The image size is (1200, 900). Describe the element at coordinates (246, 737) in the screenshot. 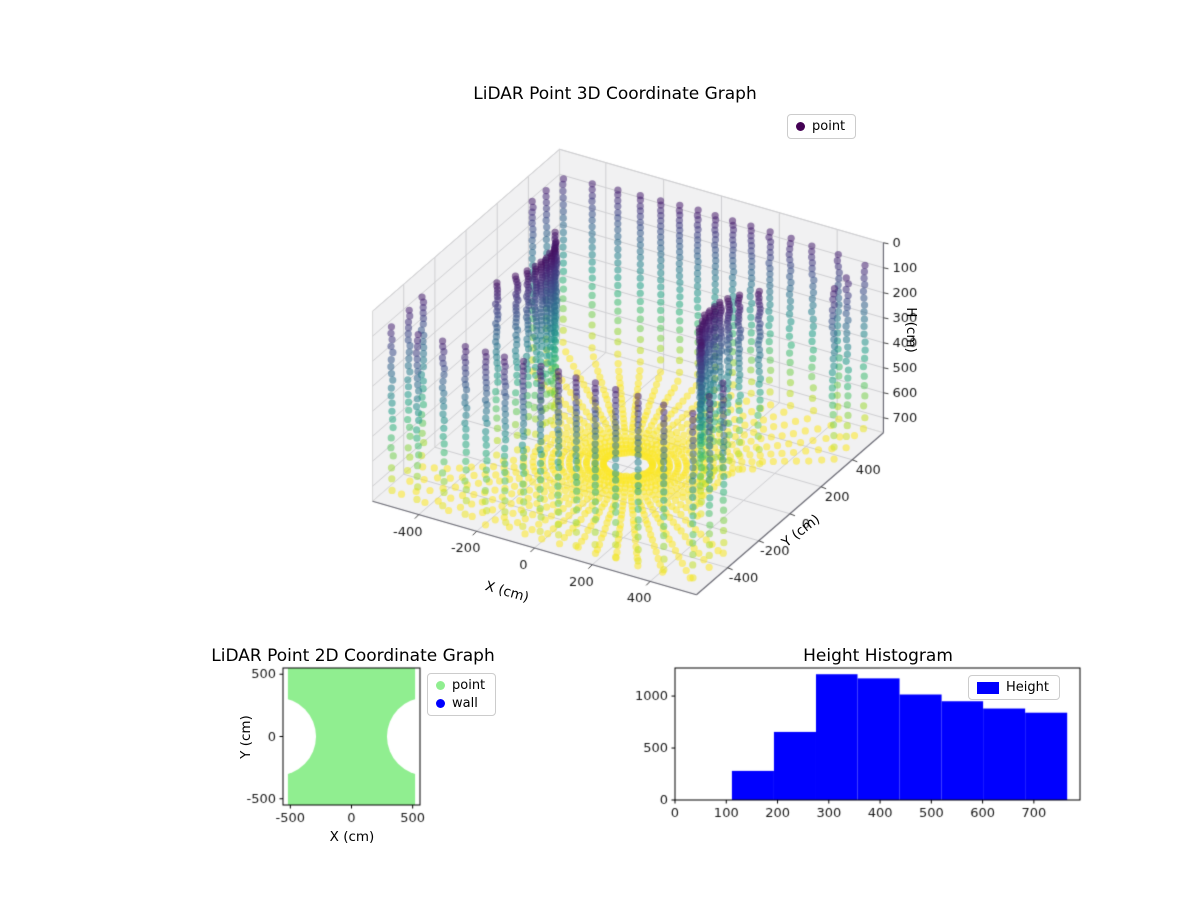

I see `plot2d-ylabel: Y (cm)` at that location.